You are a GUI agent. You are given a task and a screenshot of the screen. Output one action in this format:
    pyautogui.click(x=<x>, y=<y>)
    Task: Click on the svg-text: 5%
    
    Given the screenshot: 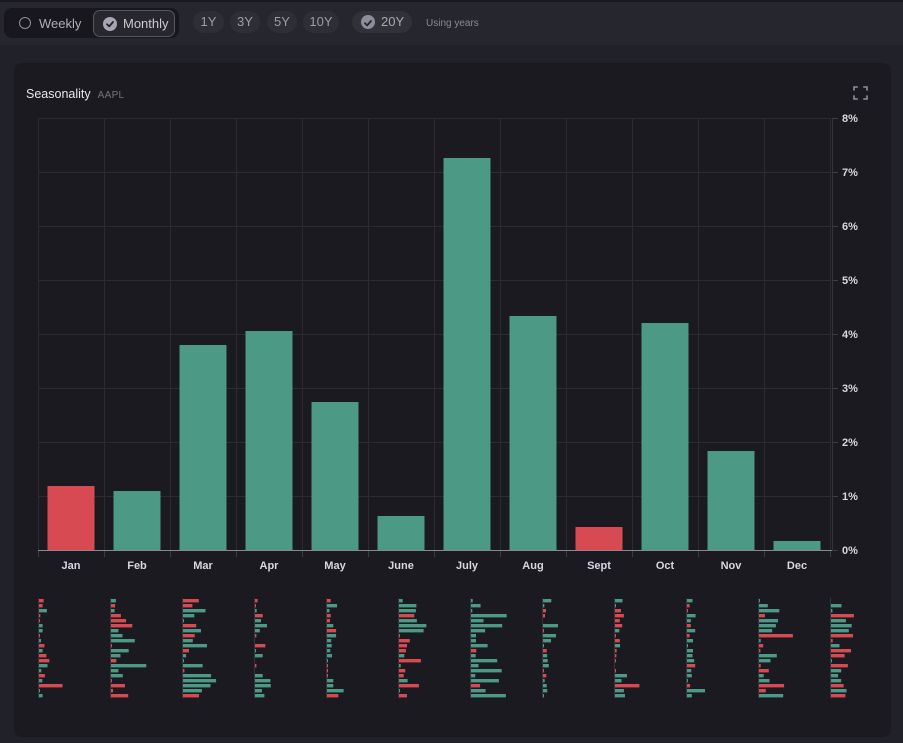 What is the action you would take?
    pyautogui.click(x=850, y=281)
    